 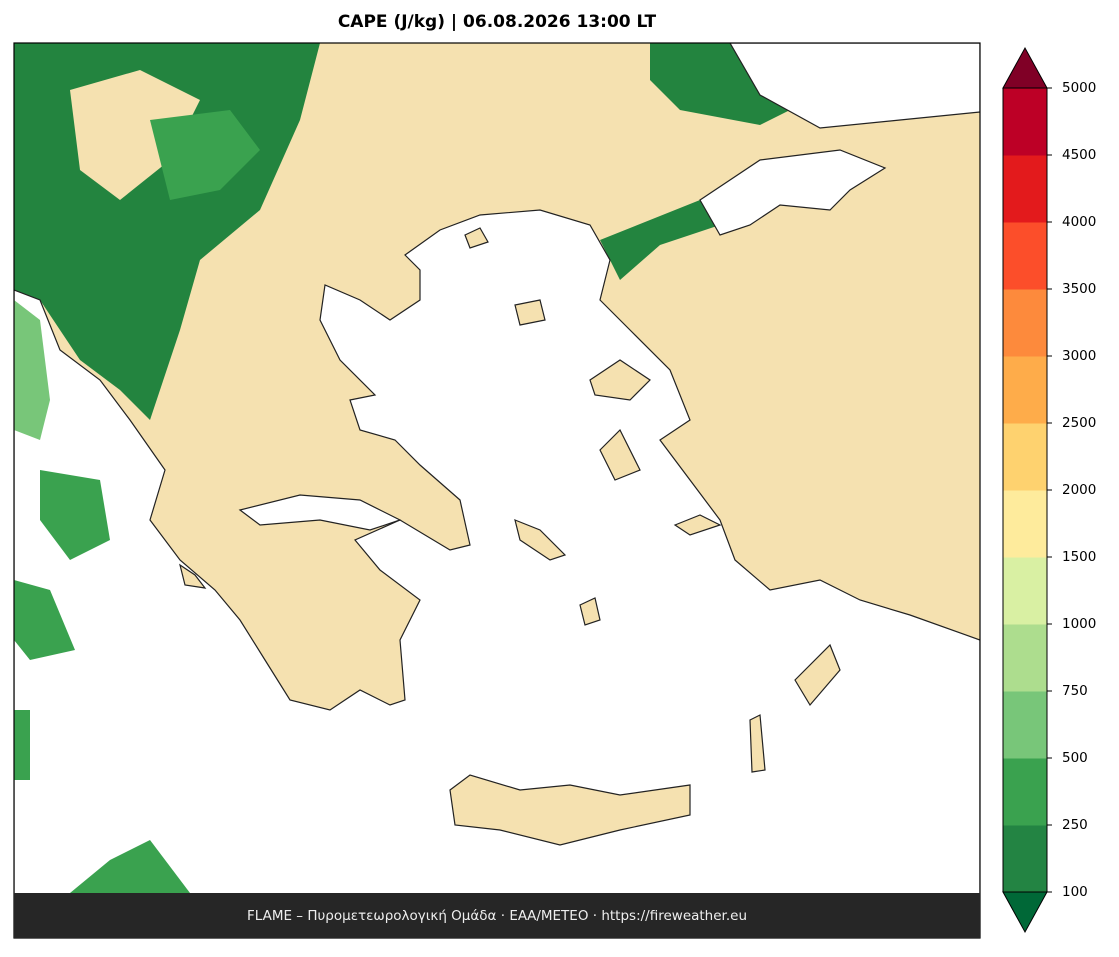 What do you see at coordinates (1025, 912) in the screenshot?
I see `colorbar-under` at bounding box center [1025, 912].